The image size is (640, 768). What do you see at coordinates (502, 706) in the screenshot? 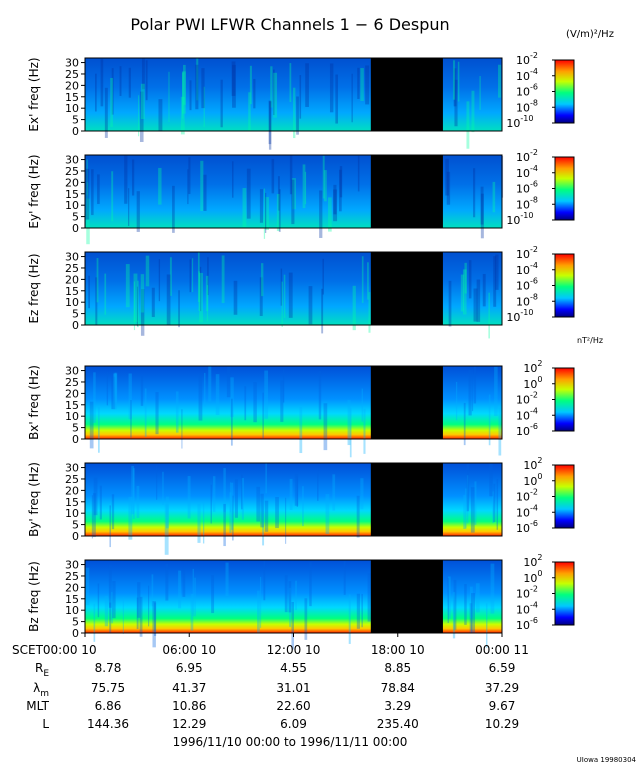
I see `ephem-value: 9.67` at bounding box center [502, 706].